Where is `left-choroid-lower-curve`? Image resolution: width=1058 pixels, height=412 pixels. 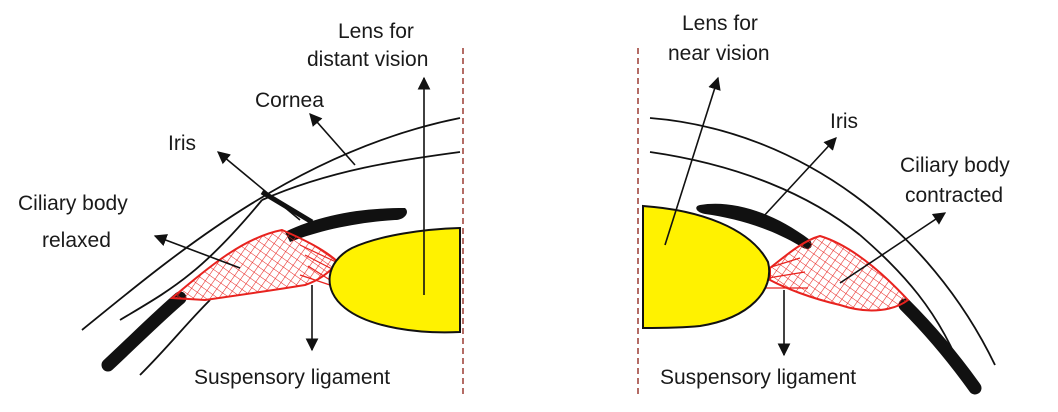
left-choroid-lower-curve is located at coordinates (175, 337).